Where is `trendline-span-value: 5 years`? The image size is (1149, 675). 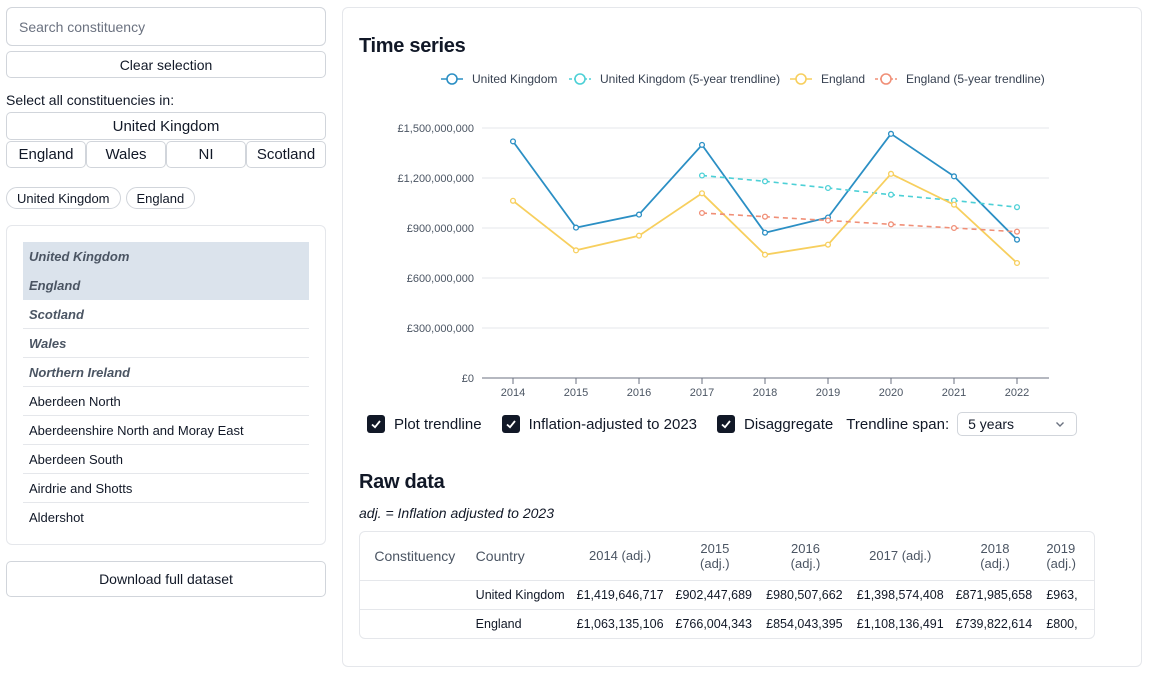 trendline-span-value: 5 years is located at coordinates (991, 424).